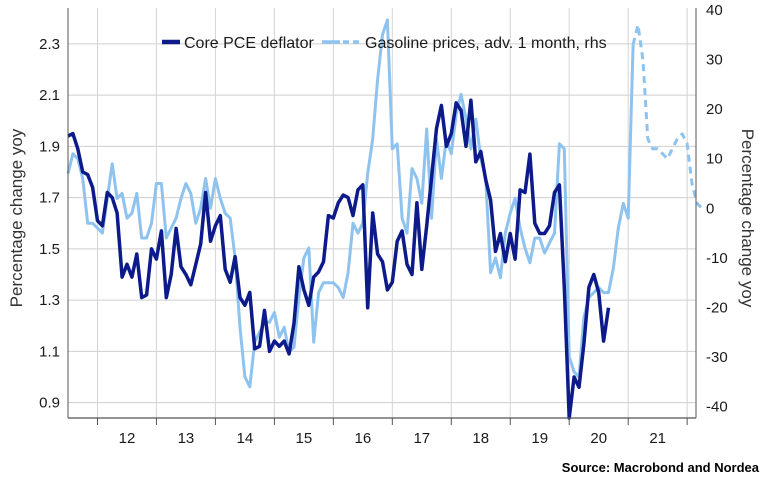 Image resolution: width=767 pixels, height=484 pixels. What do you see at coordinates (186, 438) in the screenshot?
I see `x-tick-label: 13` at bounding box center [186, 438].